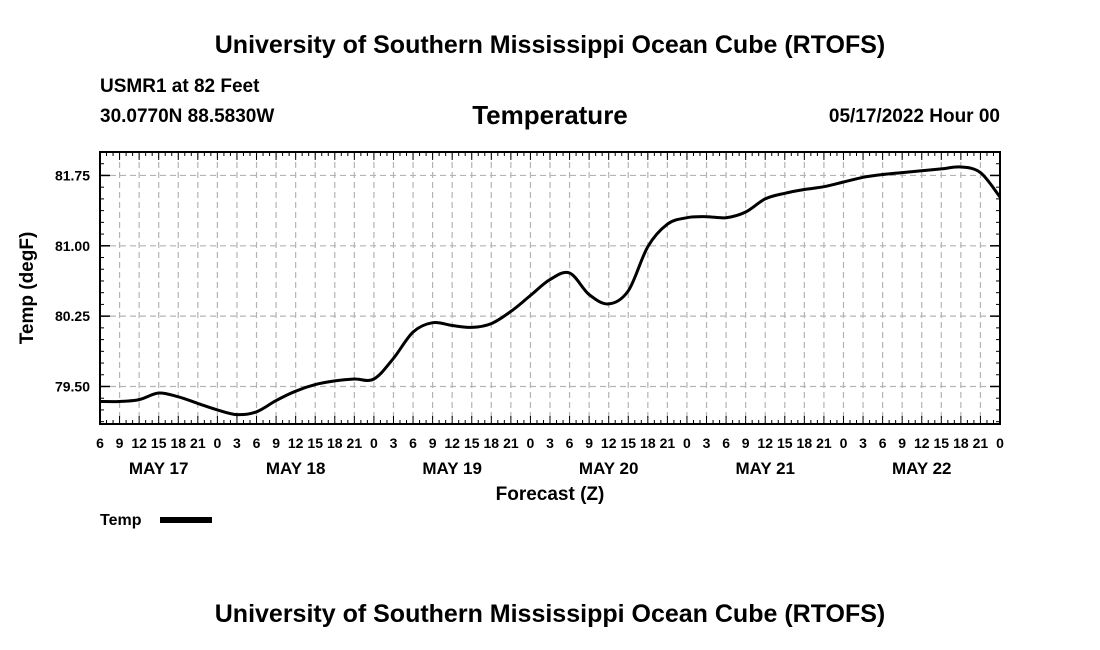 This screenshot has width=1100, height=650. I want to click on y-tick-label: 79.50, so click(72, 386).